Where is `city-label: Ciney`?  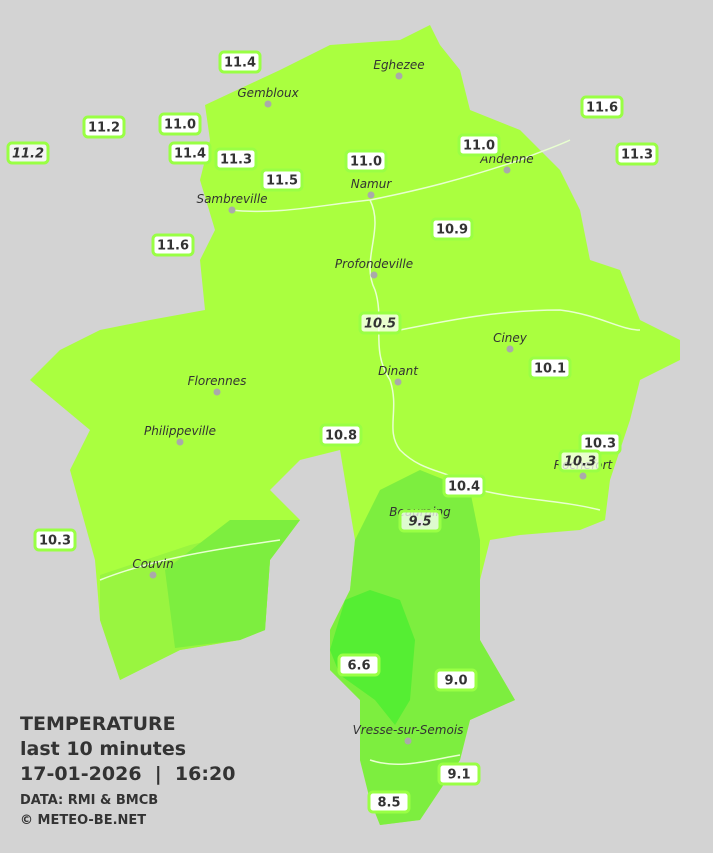 city-label: Ciney is located at coordinates (510, 338).